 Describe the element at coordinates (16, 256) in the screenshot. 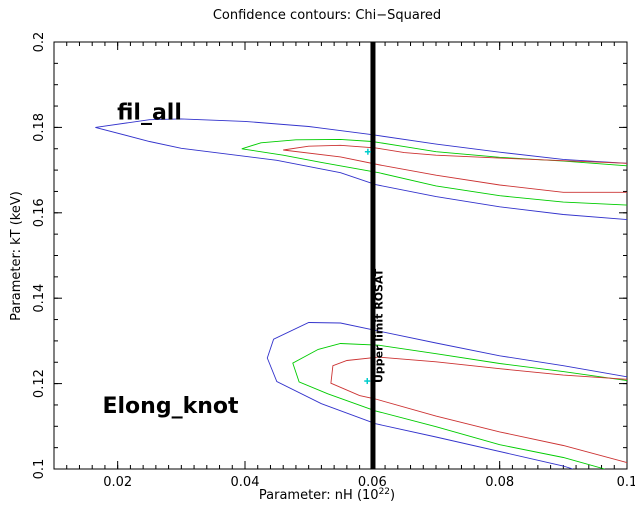

I see `y-axis-label: Parameter: kT (keV)` at that location.